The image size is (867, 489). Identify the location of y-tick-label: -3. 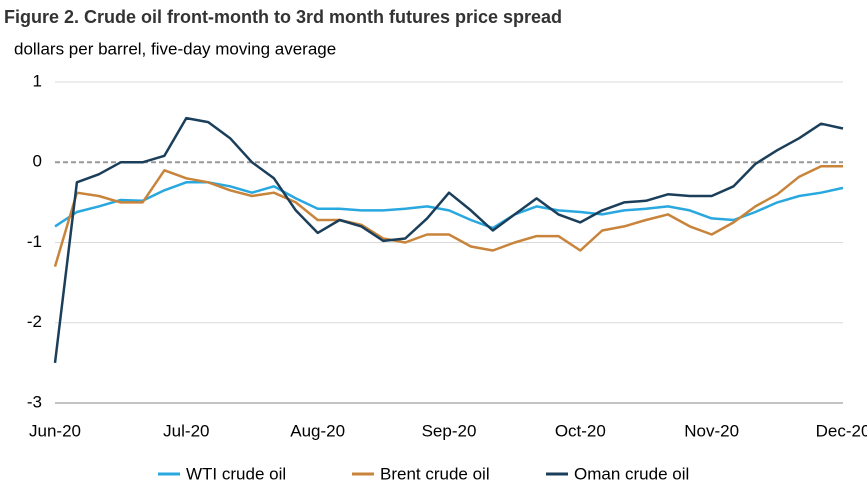
(34, 401).